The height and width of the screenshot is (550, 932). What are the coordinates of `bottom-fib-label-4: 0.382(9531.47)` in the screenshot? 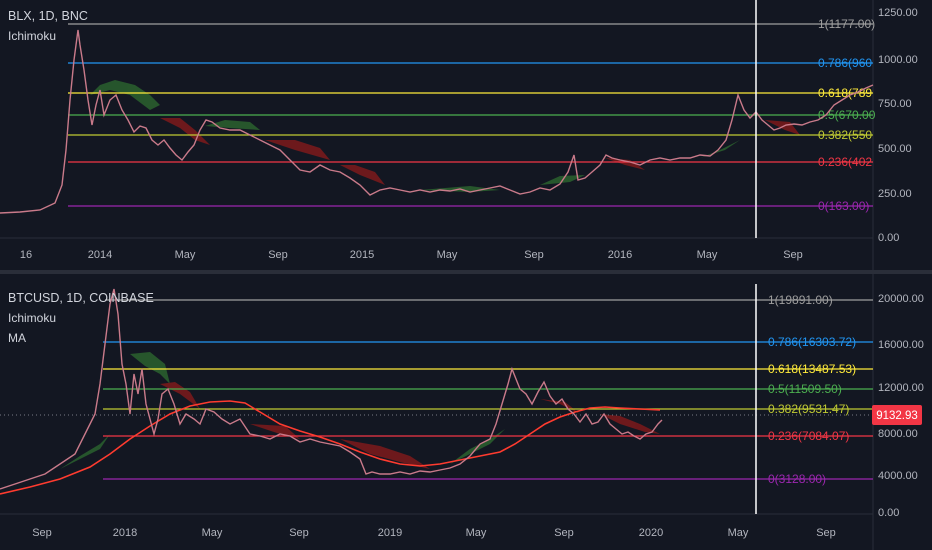 It's located at (808, 409).